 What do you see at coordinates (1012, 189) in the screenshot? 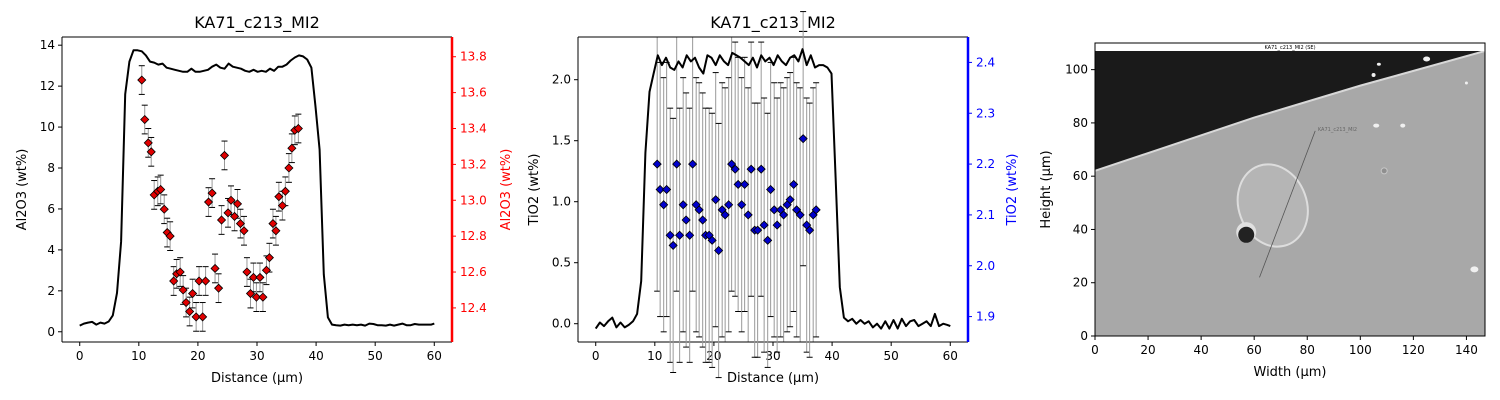
I see `y2-axis-label: TiO2 (wt%)` at bounding box center [1012, 189].